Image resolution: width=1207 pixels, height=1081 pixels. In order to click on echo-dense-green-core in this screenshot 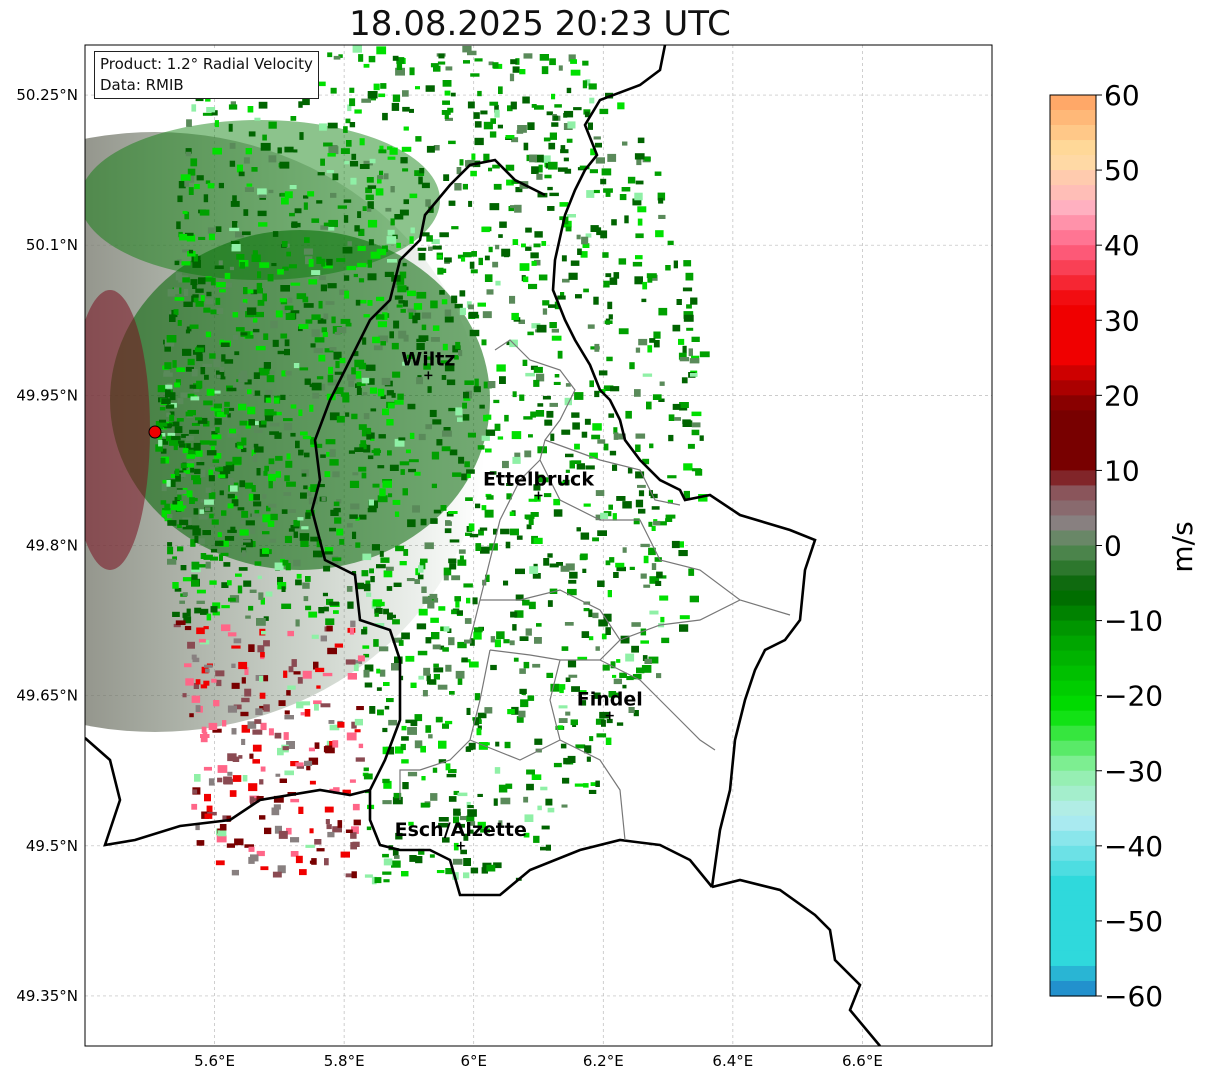, I will do `click(300, 400)`.